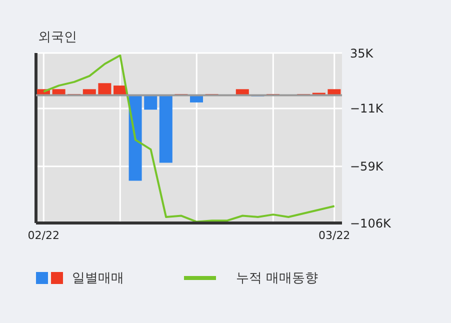  What do you see at coordinates (367, 167) in the screenshot?
I see `y-tick-label: −59K` at bounding box center [367, 167].